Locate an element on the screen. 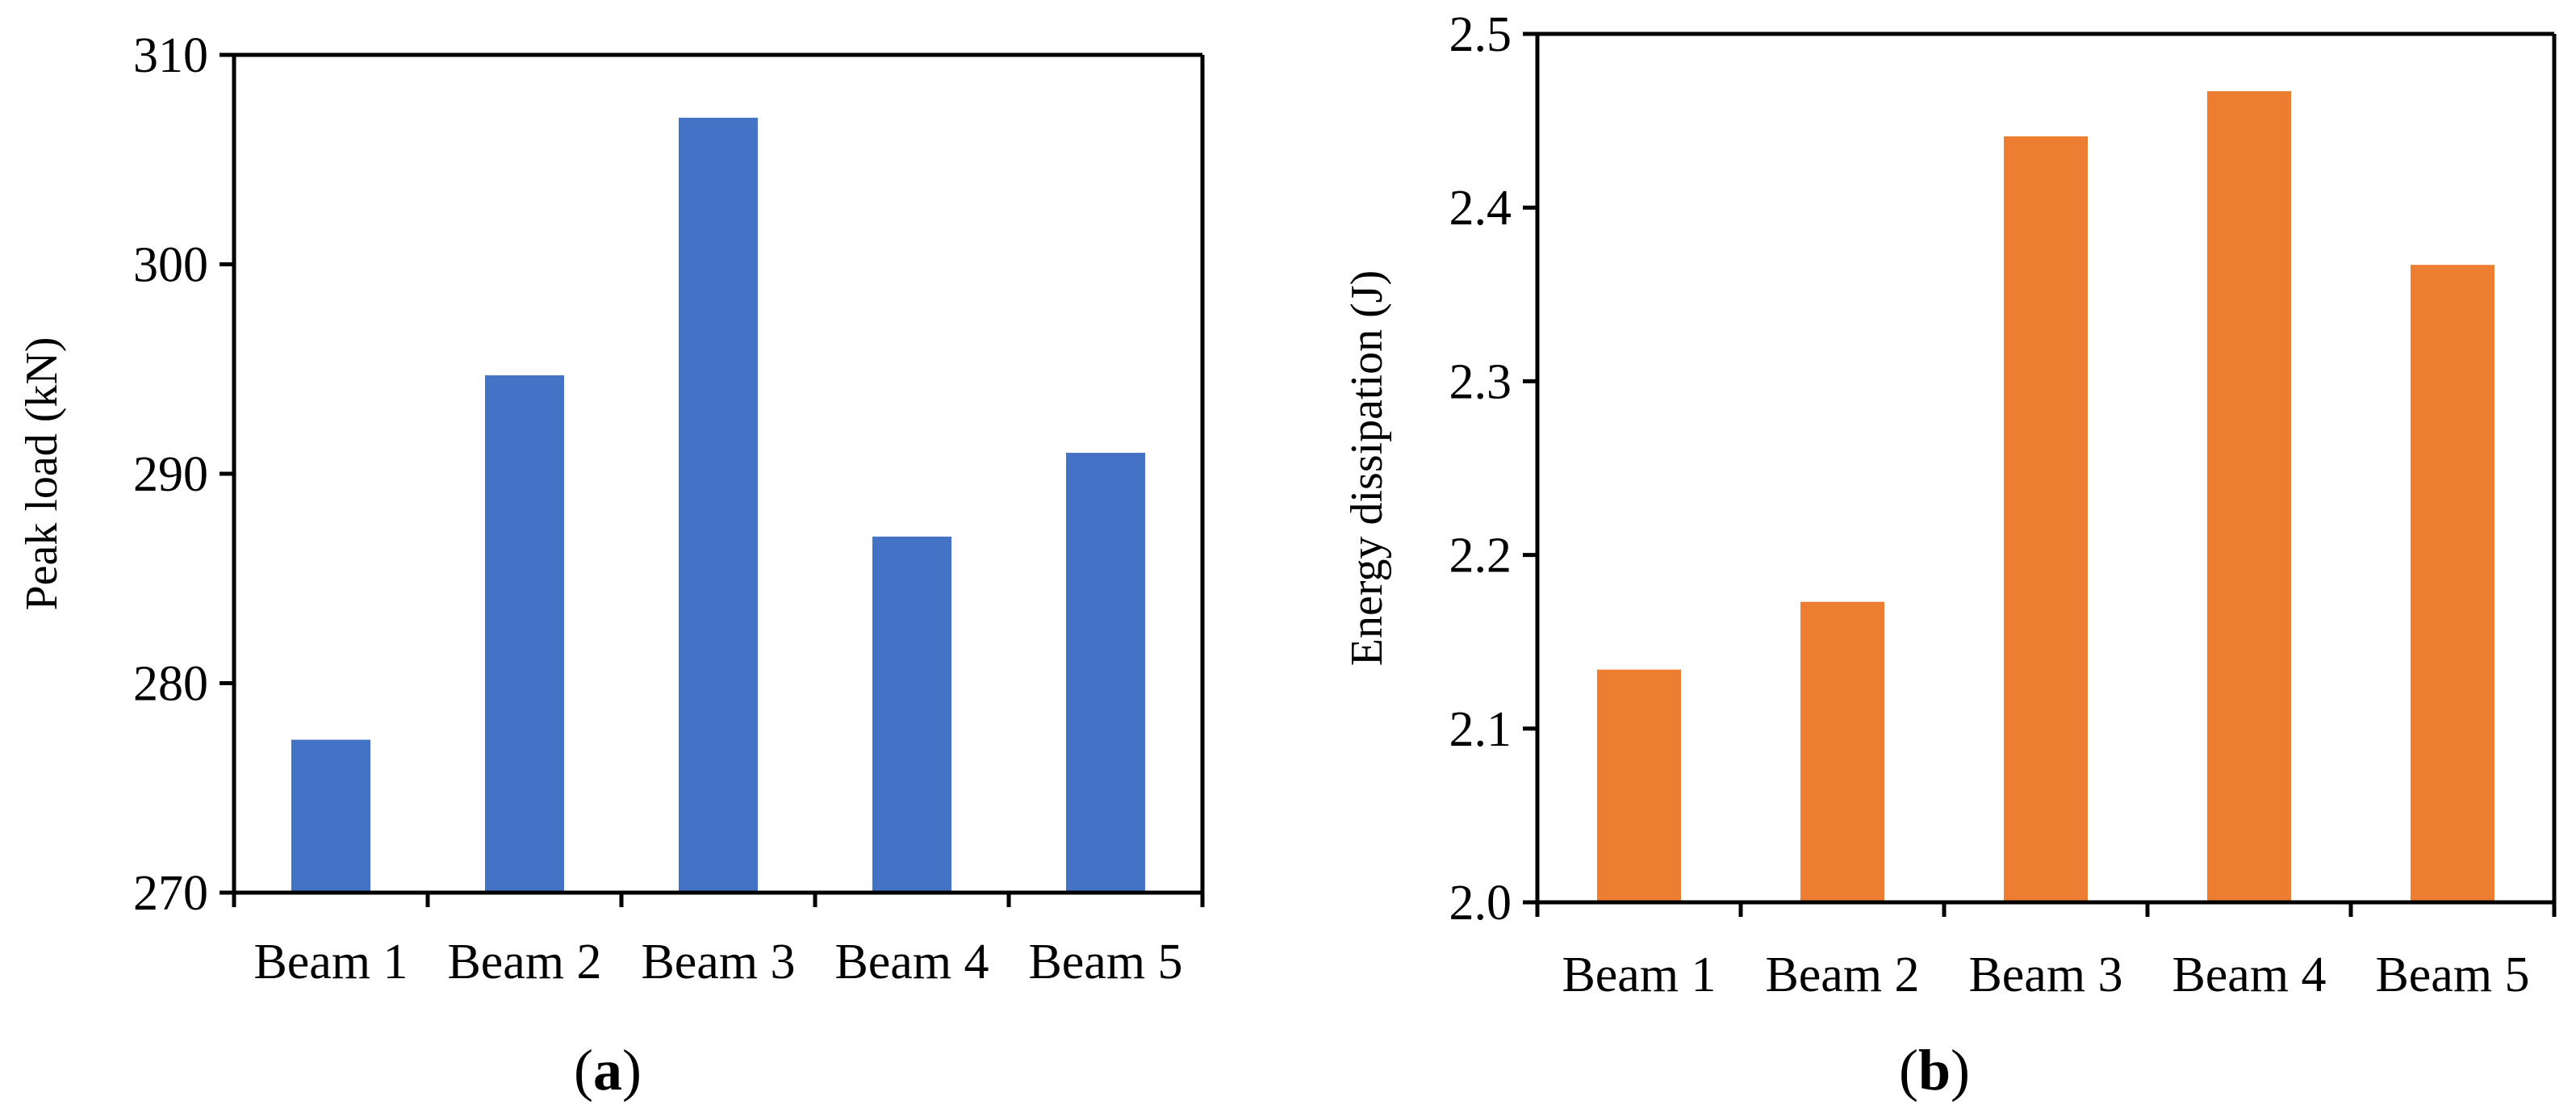 This screenshot has height=1117, width=2576. y-tick-label: 2.4 is located at coordinates (1480, 208).